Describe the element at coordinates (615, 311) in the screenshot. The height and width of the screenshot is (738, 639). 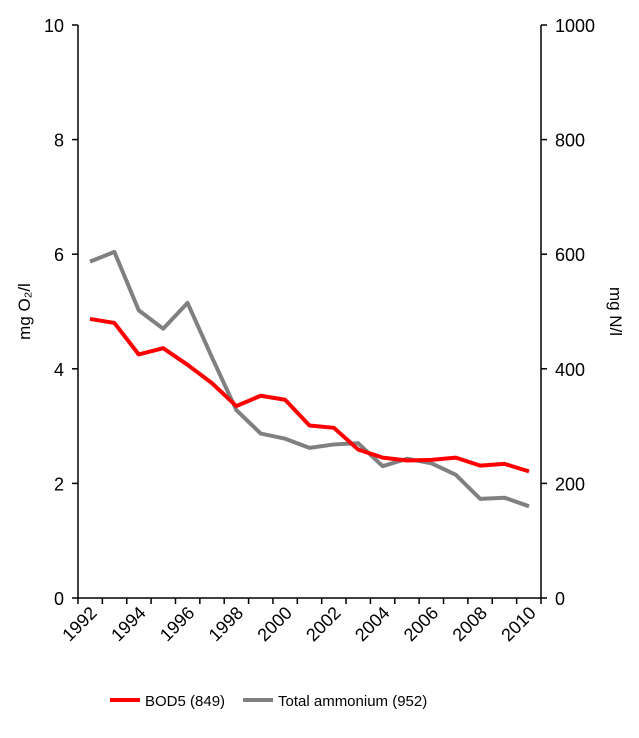
I see `right-axis-title: mg N/l` at that location.